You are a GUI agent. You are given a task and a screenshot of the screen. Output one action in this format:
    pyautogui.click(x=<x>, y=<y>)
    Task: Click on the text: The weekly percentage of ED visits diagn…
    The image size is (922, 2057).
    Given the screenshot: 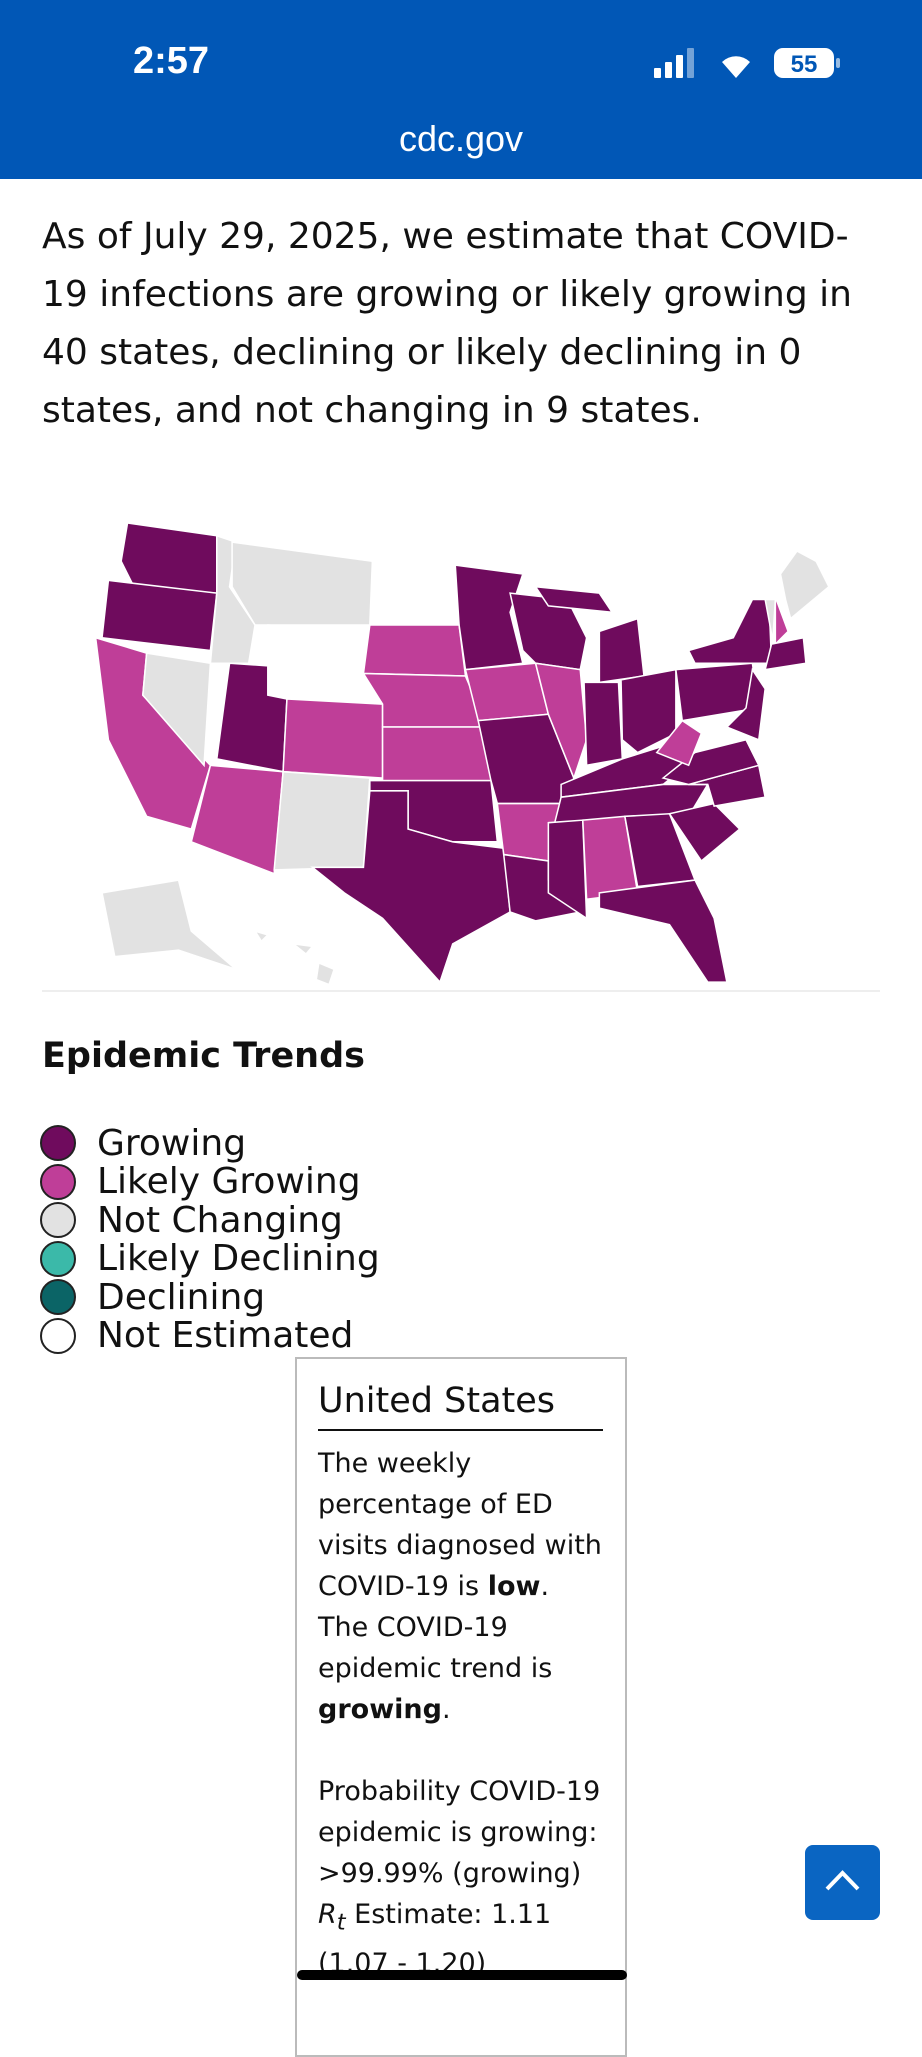 What is the action you would take?
    pyautogui.click(x=460, y=1525)
    